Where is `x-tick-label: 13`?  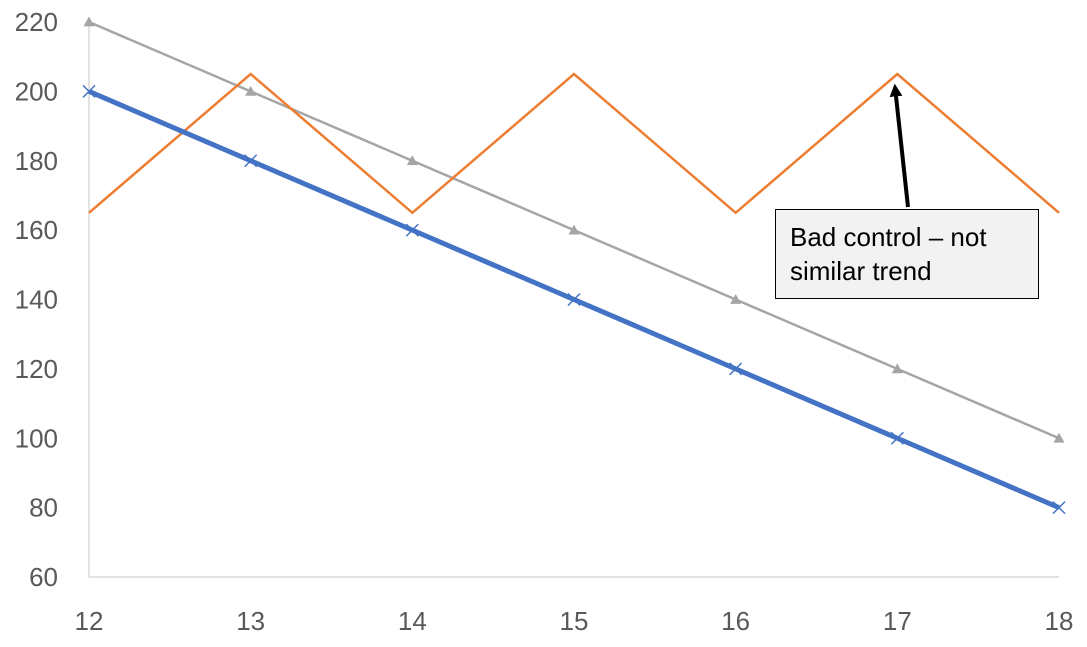 x-tick-label: 13 is located at coordinates (250, 621).